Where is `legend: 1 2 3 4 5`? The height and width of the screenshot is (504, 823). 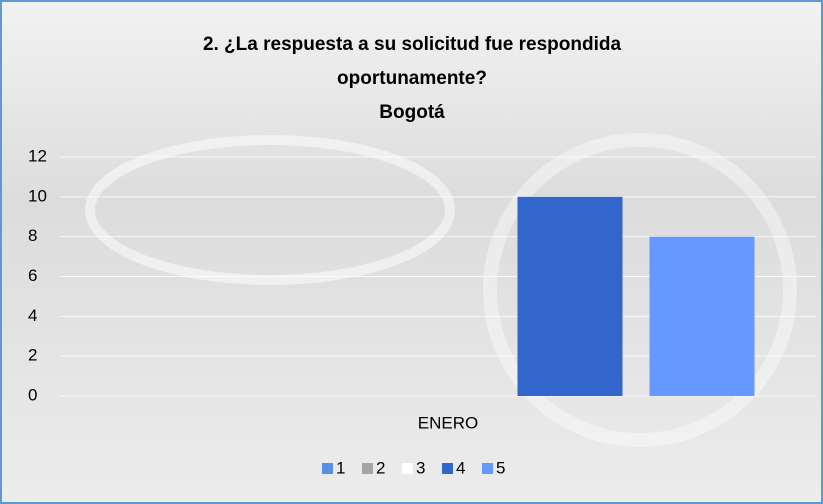
legend: 1 2 3 4 5 is located at coordinates (413, 467).